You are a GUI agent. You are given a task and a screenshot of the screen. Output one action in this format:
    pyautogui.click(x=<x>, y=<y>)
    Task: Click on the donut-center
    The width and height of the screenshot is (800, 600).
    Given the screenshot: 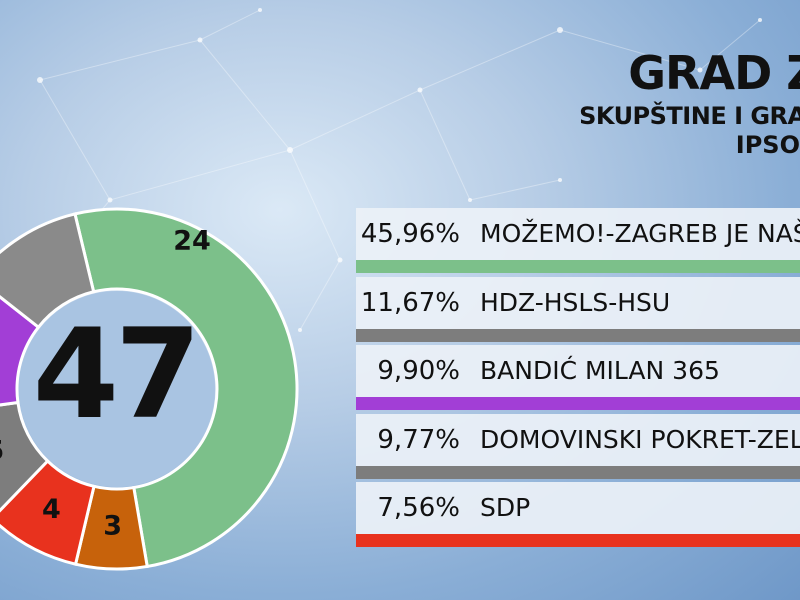 What is the action you would take?
    pyautogui.click(x=117, y=389)
    